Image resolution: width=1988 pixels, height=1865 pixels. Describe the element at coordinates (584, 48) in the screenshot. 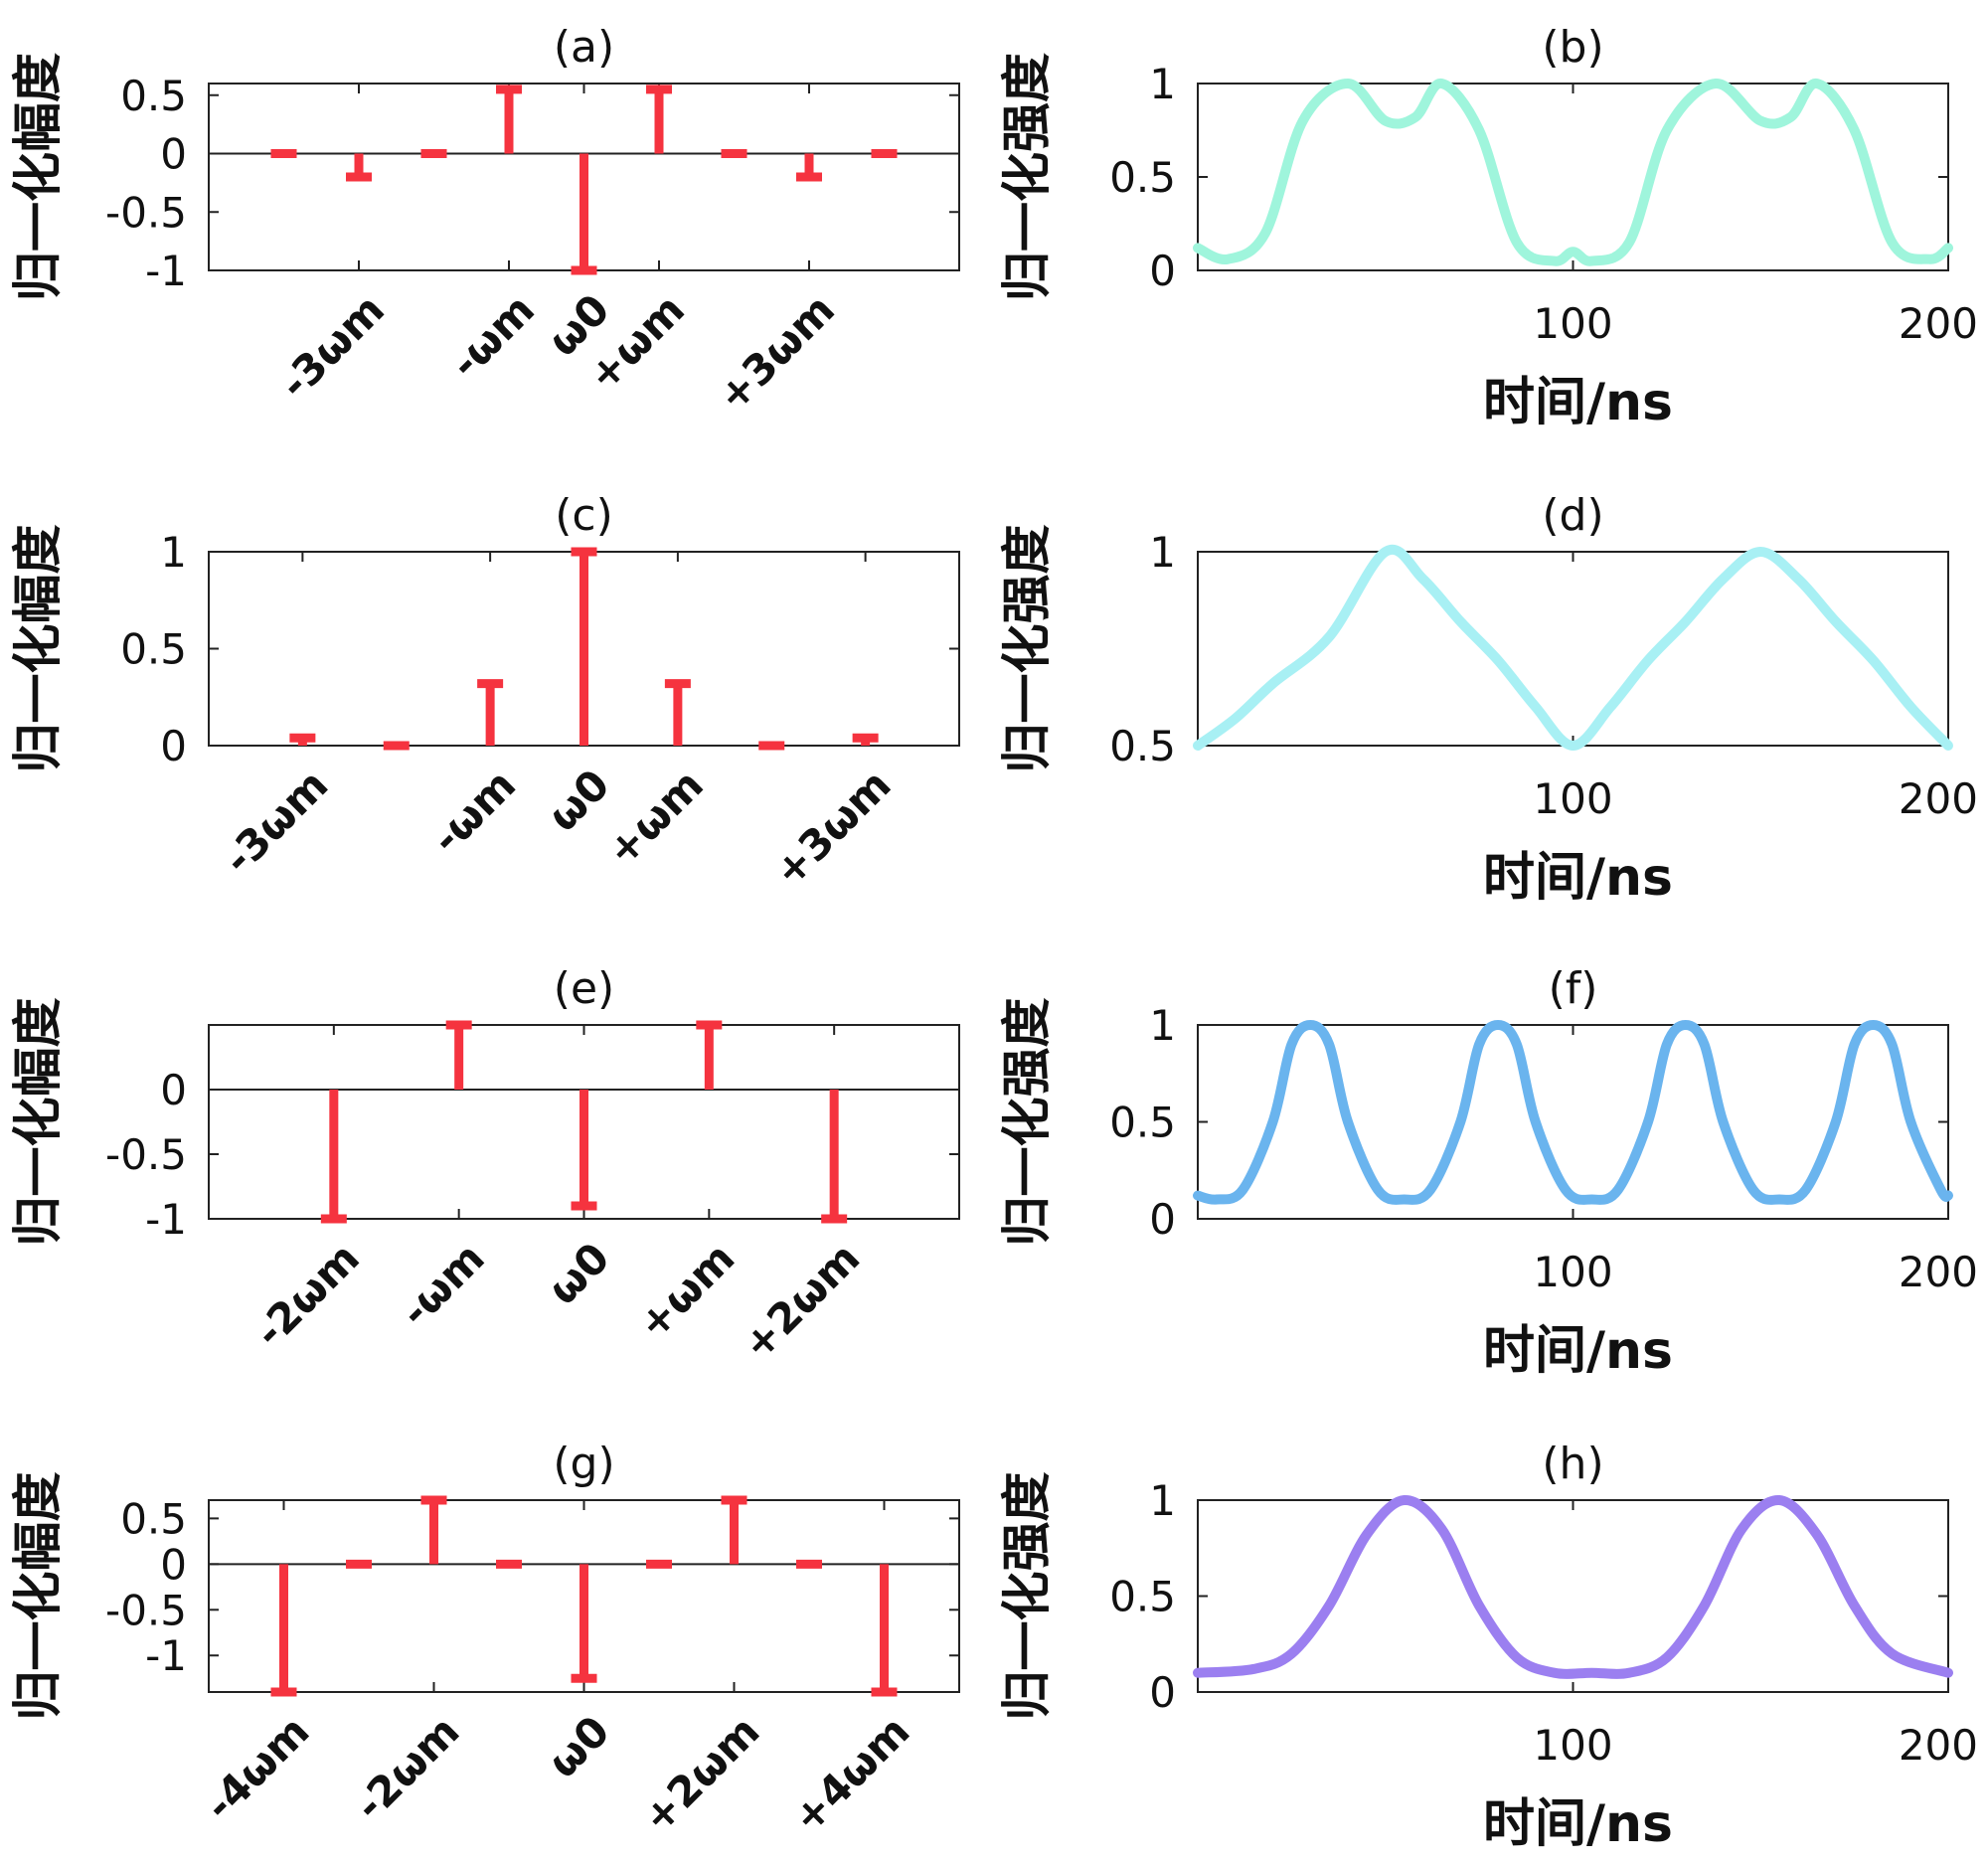

I see `panel-title: (a)` at that location.